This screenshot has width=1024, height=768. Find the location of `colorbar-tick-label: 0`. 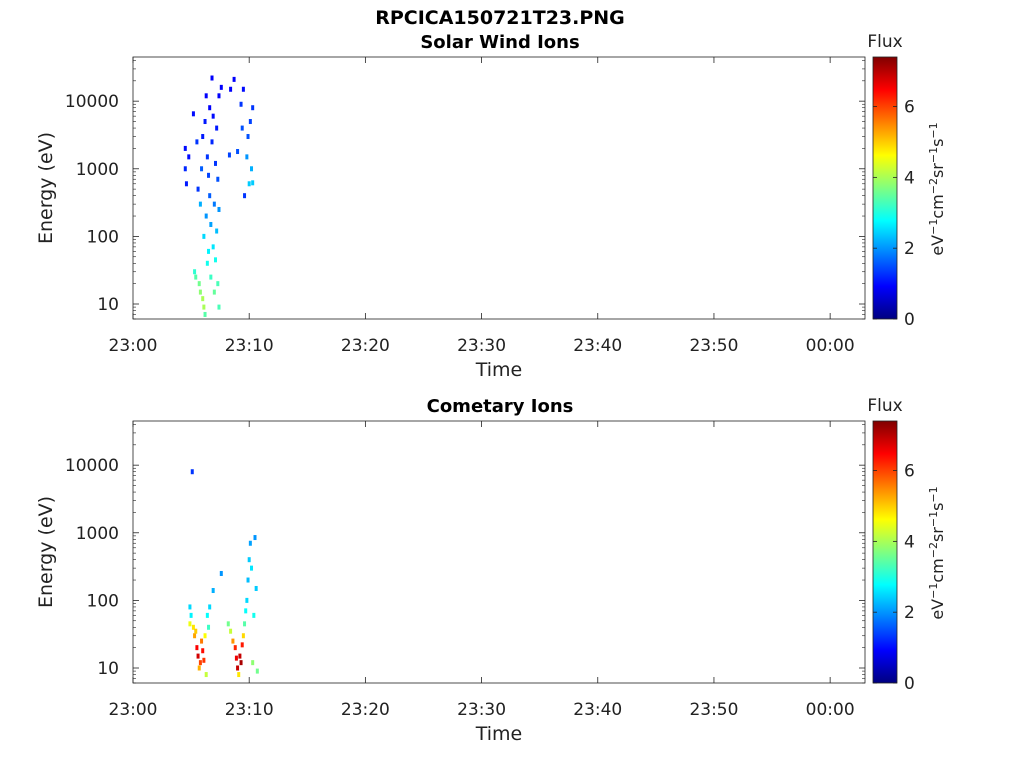

colorbar-tick-label: 0 is located at coordinates (909, 320).